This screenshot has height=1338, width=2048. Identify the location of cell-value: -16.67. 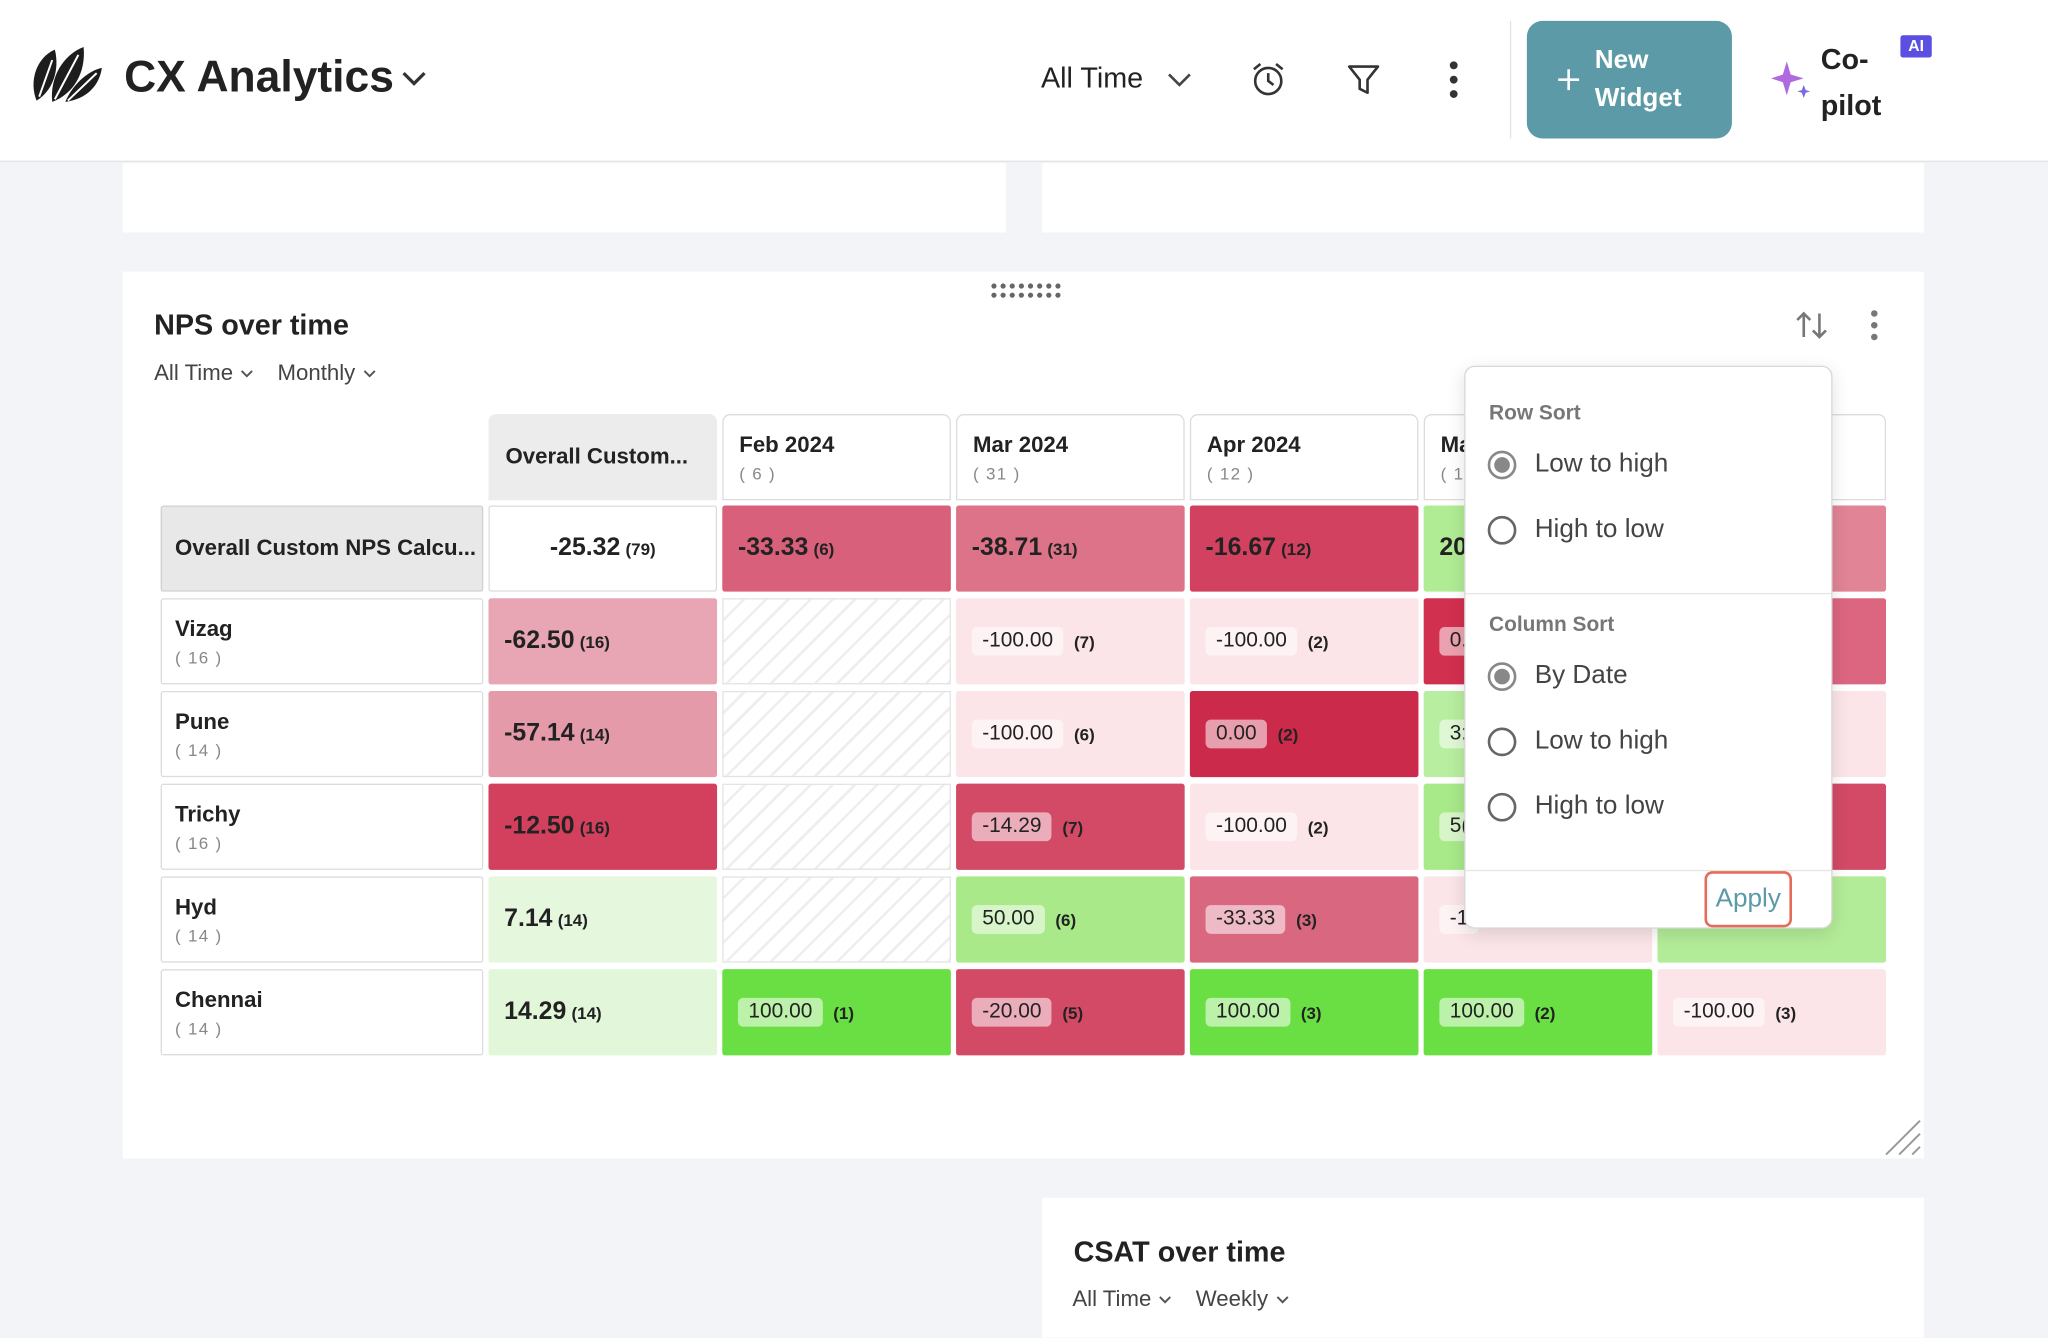
(1240, 548).